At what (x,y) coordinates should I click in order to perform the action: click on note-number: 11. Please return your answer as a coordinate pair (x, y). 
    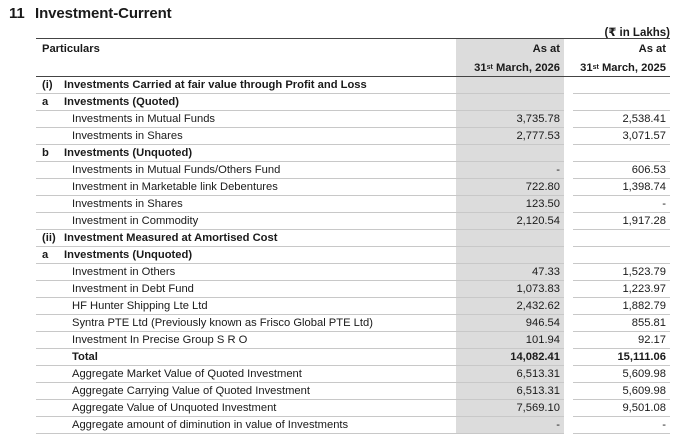
    Looking at the image, I should click on (17, 13).